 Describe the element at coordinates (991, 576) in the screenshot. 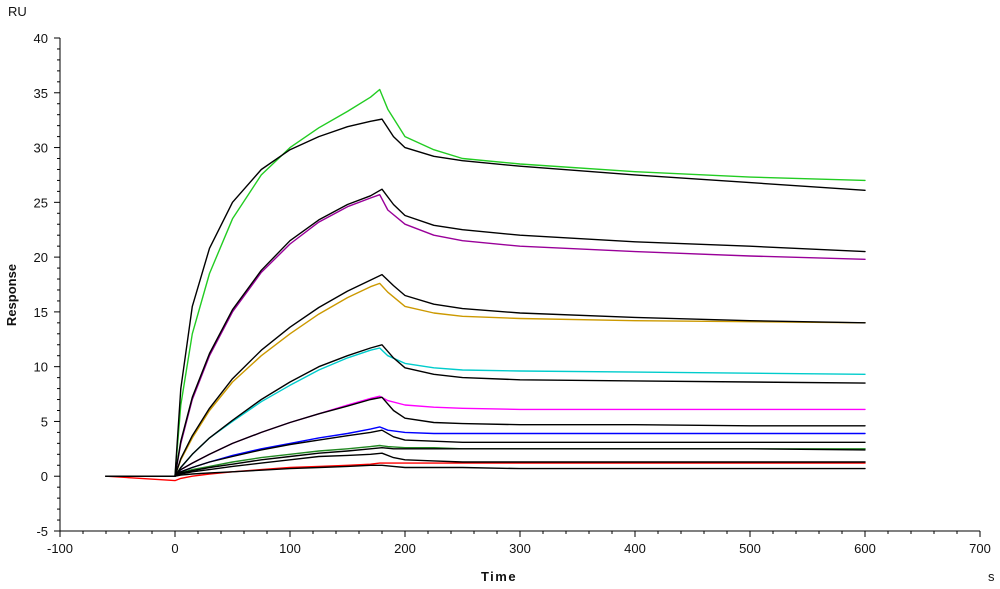

I see `x-unit-label: s` at that location.